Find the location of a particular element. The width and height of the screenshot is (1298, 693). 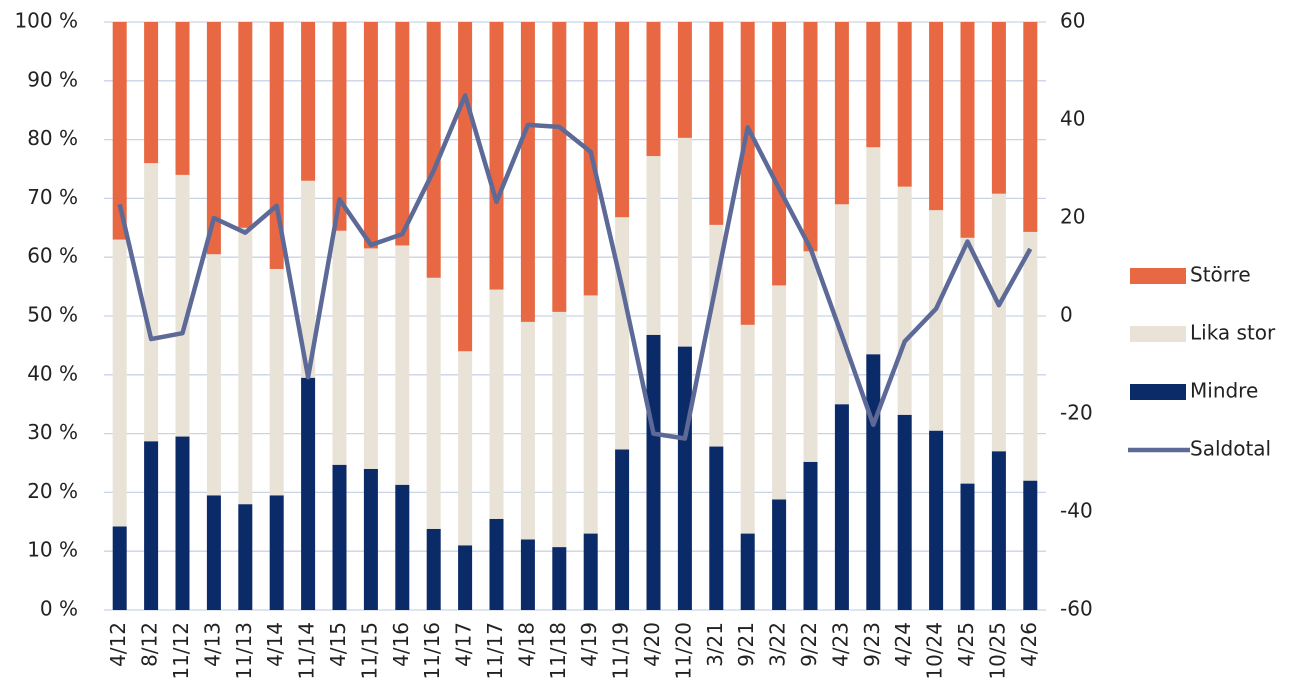

x-tick-label: 4/16 is located at coordinates (401, 644).